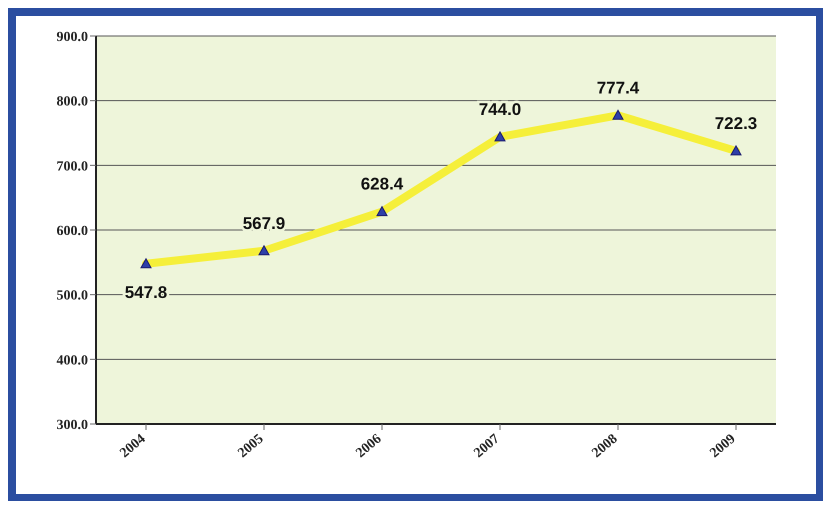 Image resolution: width=831 pixels, height=509 pixels. What do you see at coordinates (604, 446) in the screenshot?
I see `x-tick-label: 2008` at bounding box center [604, 446].